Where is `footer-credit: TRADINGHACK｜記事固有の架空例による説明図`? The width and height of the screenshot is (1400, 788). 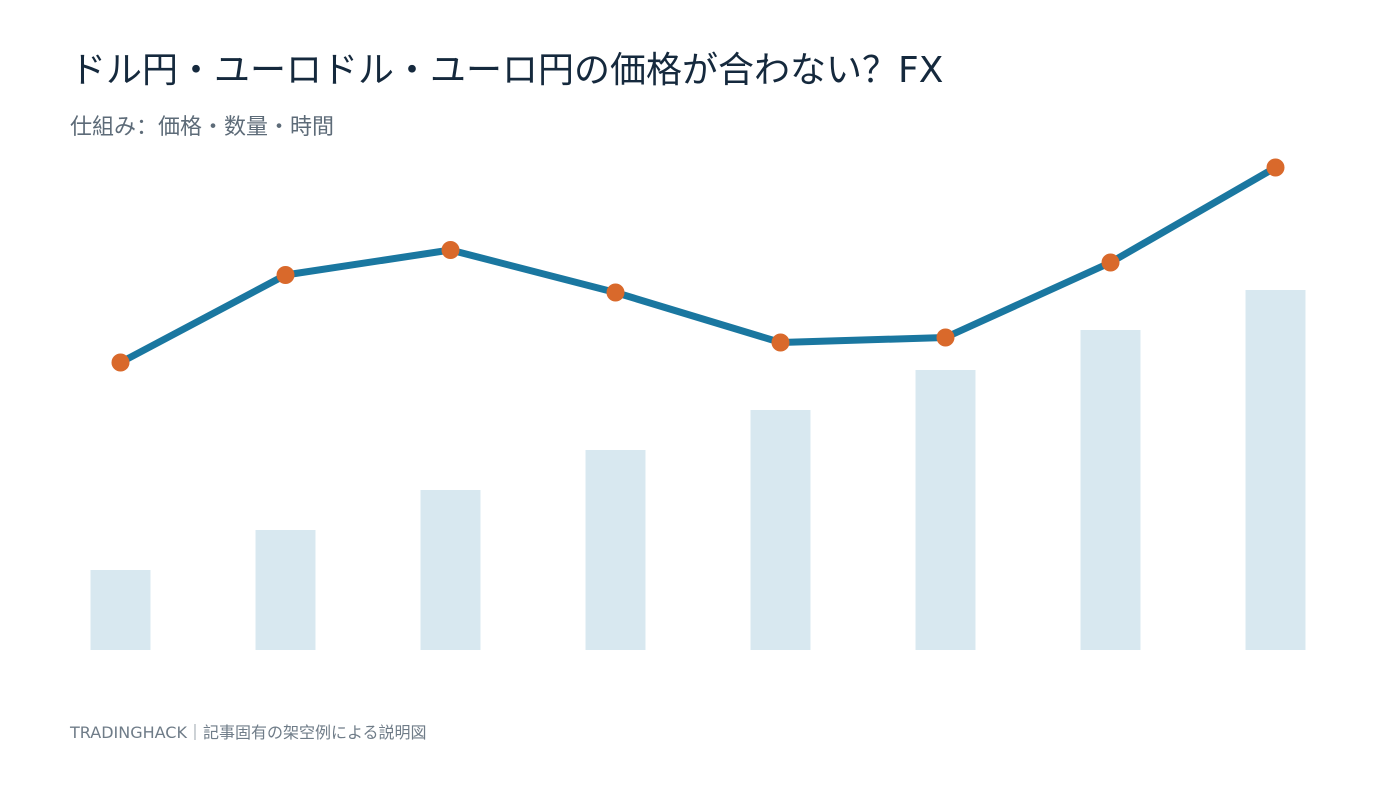
footer-credit: TRADINGHACK｜記事固有の架空例による説明図 is located at coordinates (248, 732).